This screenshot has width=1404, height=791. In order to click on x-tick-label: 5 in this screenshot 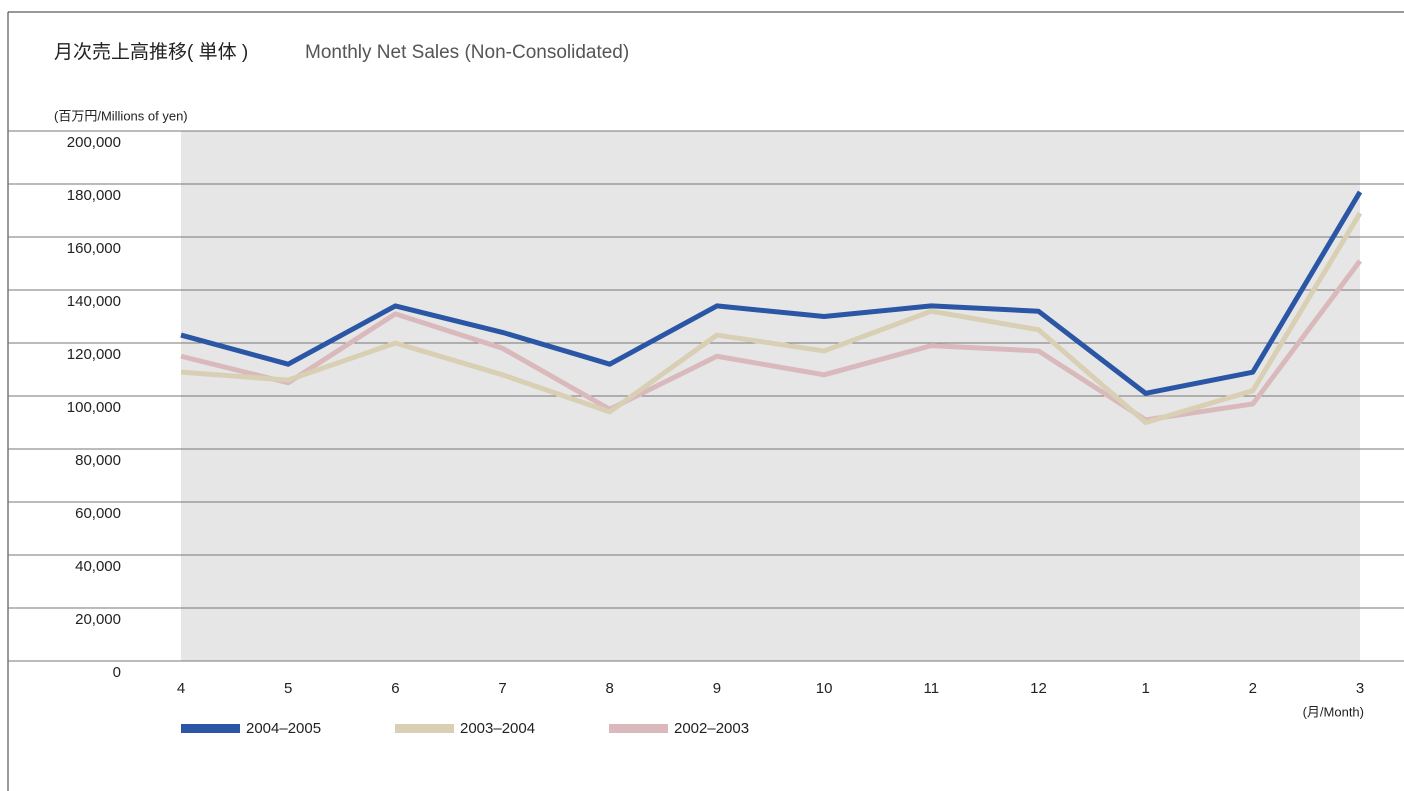, I will do `click(288, 688)`.